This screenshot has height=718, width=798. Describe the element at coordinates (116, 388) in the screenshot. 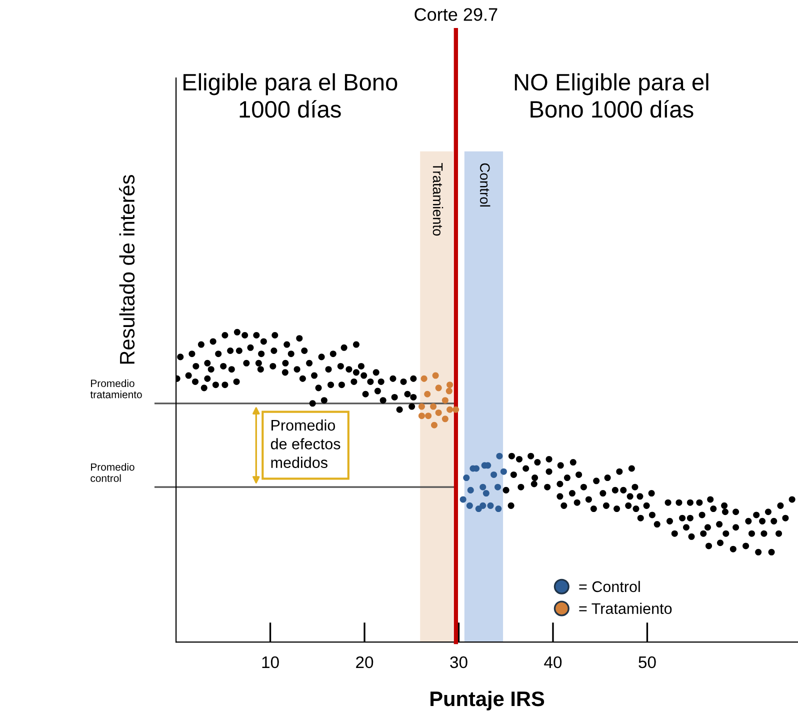

I see `ref-line-label: Promedio tratamiento` at that location.